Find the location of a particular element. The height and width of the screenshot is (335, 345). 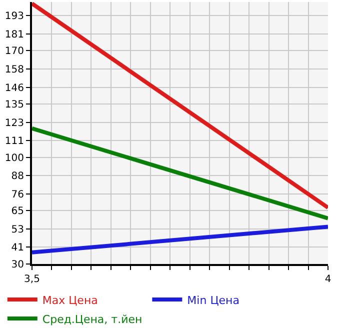

y-tick-label: 100 is located at coordinates (14, 158).